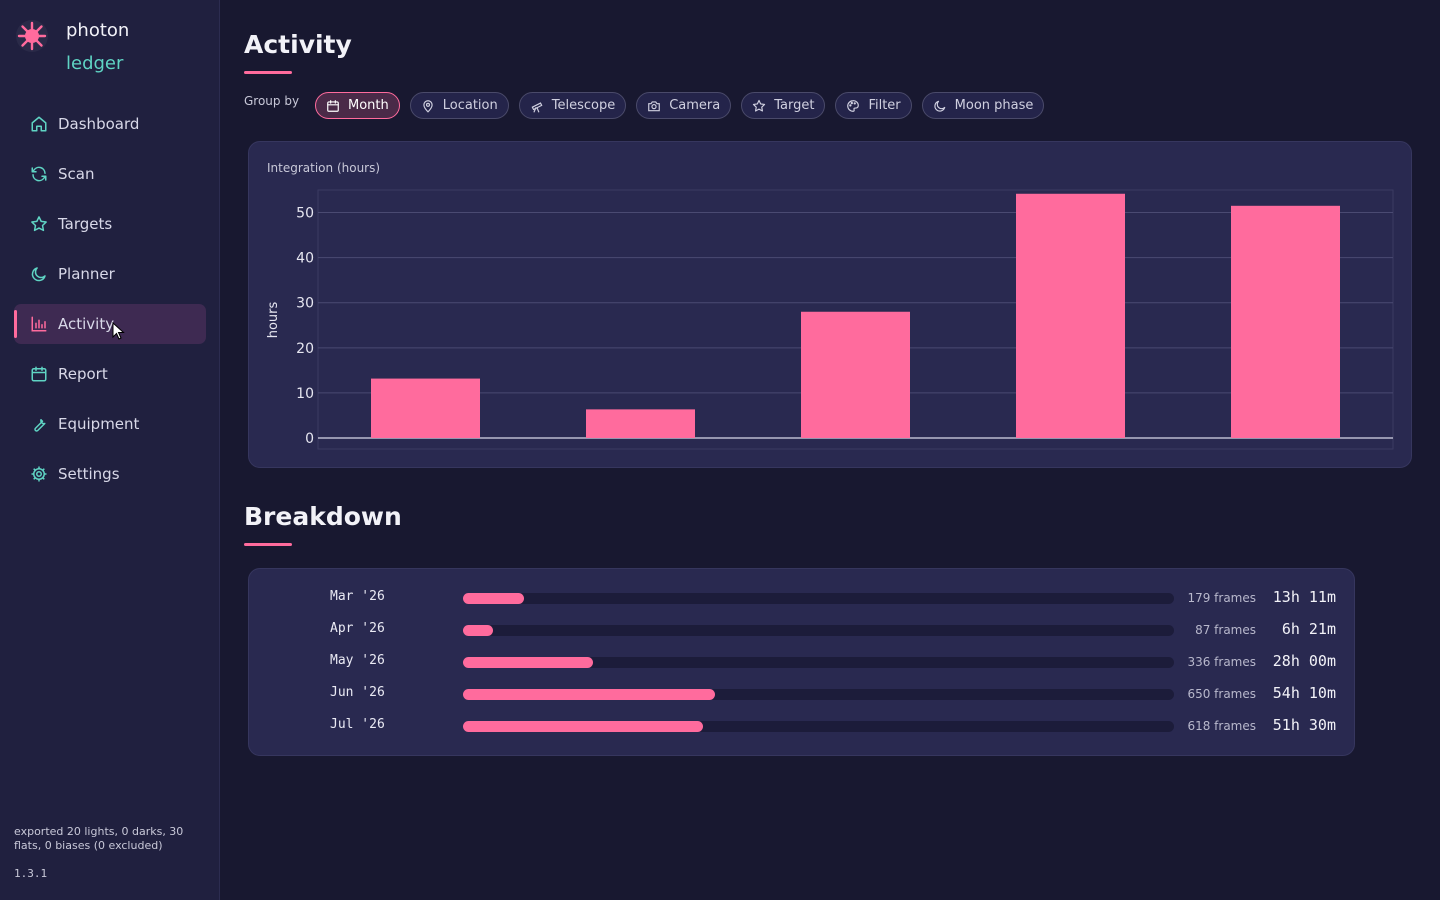  Describe the element at coordinates (39, 474) in the screenshot. I see `gear-icon` at that location.